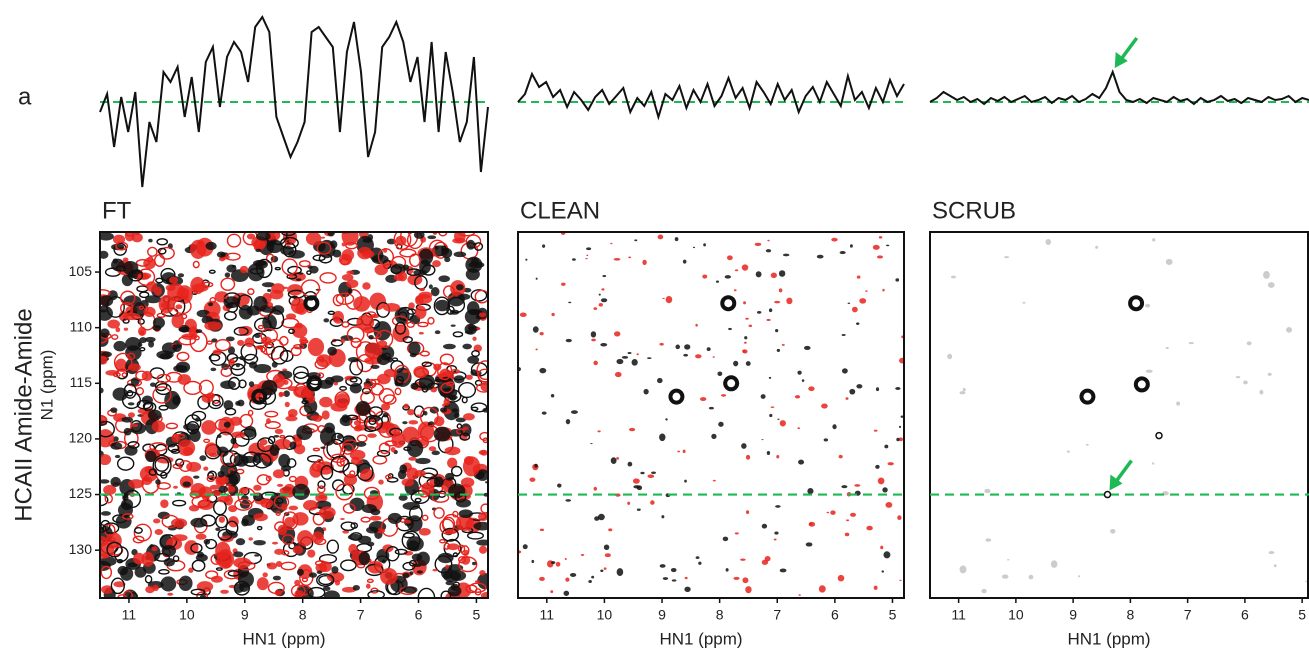  Describe the element at coordinates (560, 210) in the screenshot. I see `panel-title: CLEAN` at that location.